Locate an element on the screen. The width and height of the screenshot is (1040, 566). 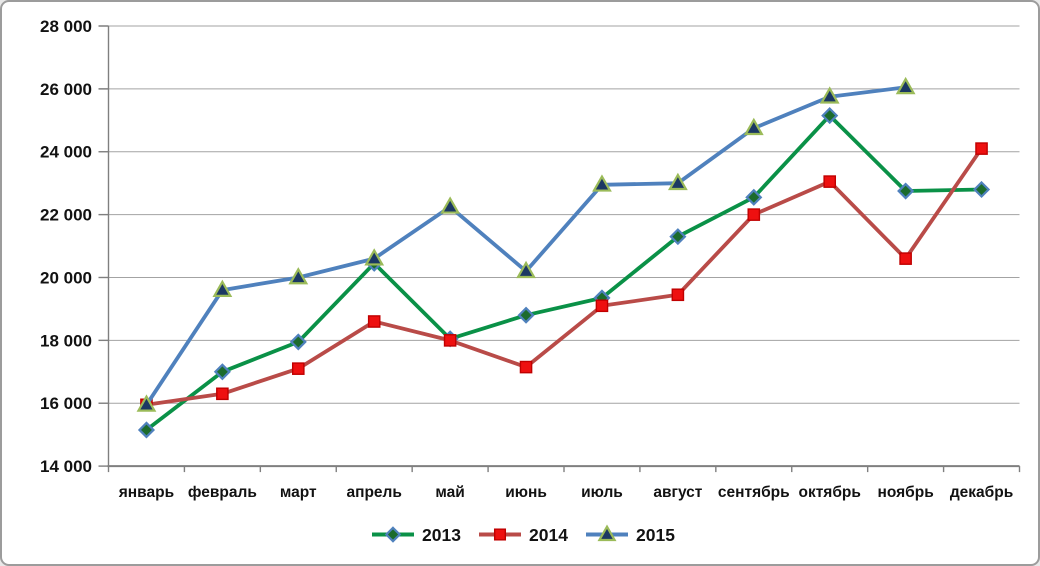
y-axis-label: 16 000 is located at coordinates (66, 403).